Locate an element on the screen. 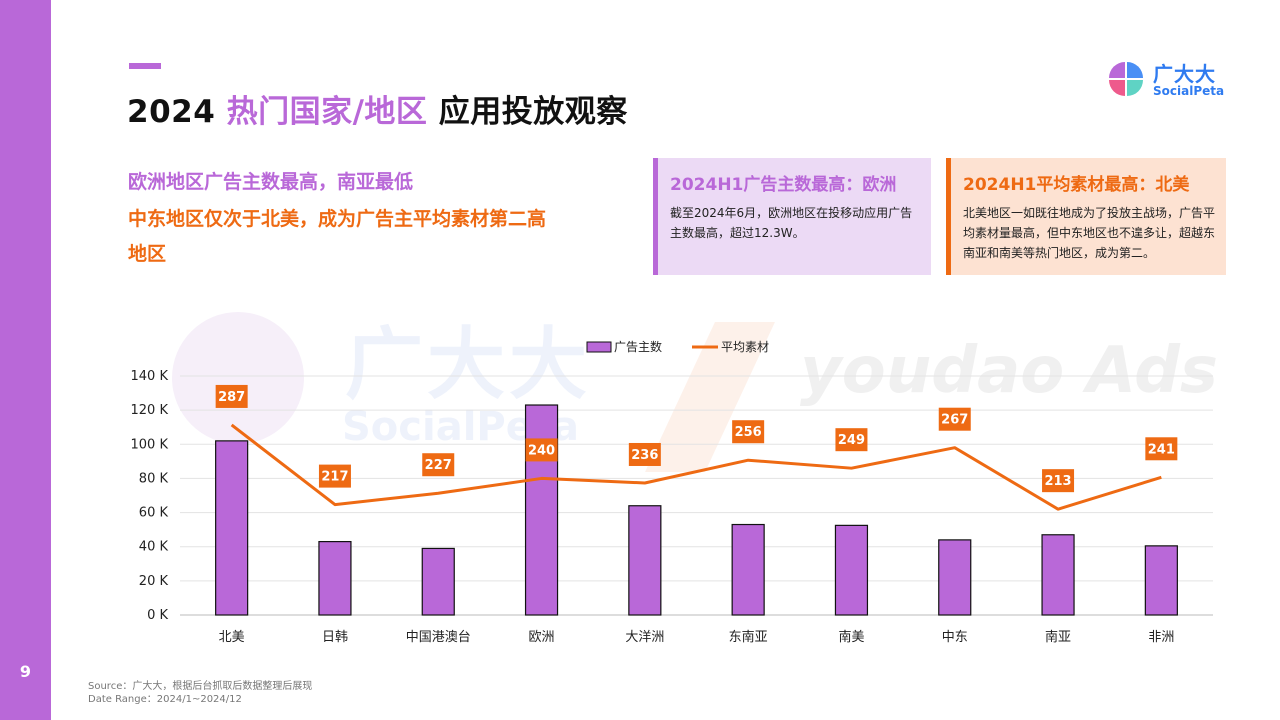  y-tick-label: 80 K is located at coordinates (154, 478).